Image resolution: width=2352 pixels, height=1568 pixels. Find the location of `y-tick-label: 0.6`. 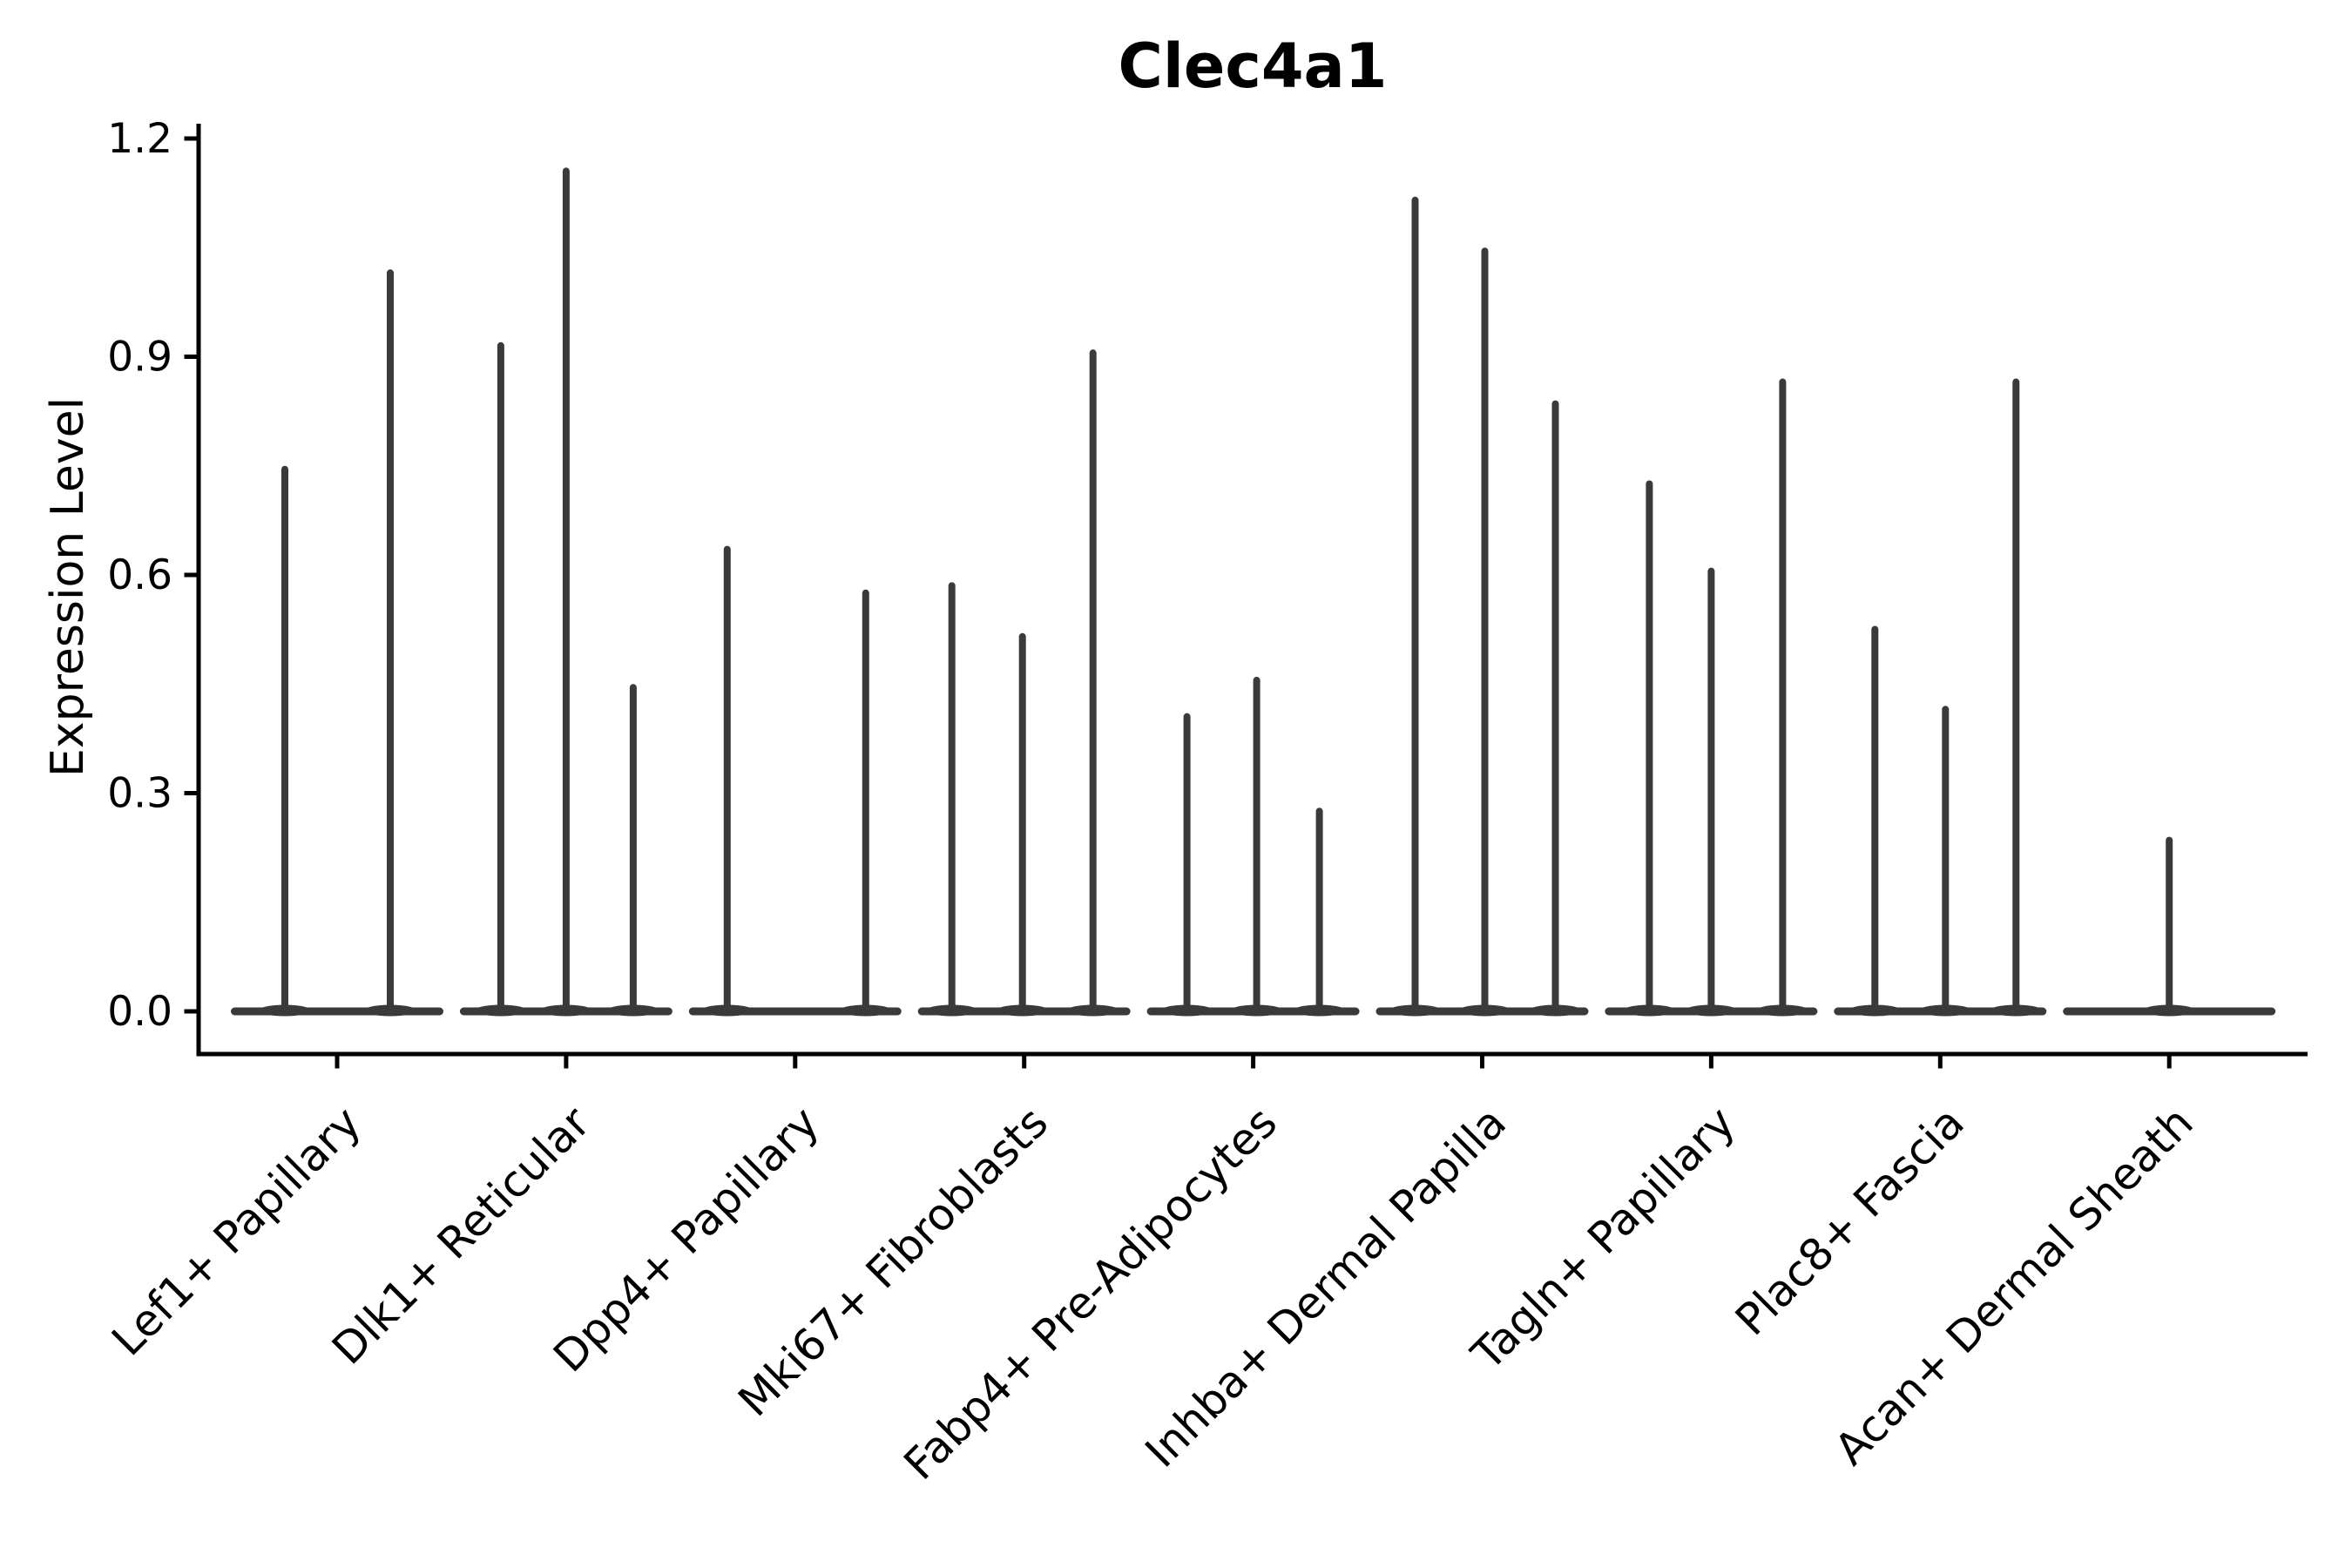

y-tick-label: 0.6 is located at coordinates (139, 575).